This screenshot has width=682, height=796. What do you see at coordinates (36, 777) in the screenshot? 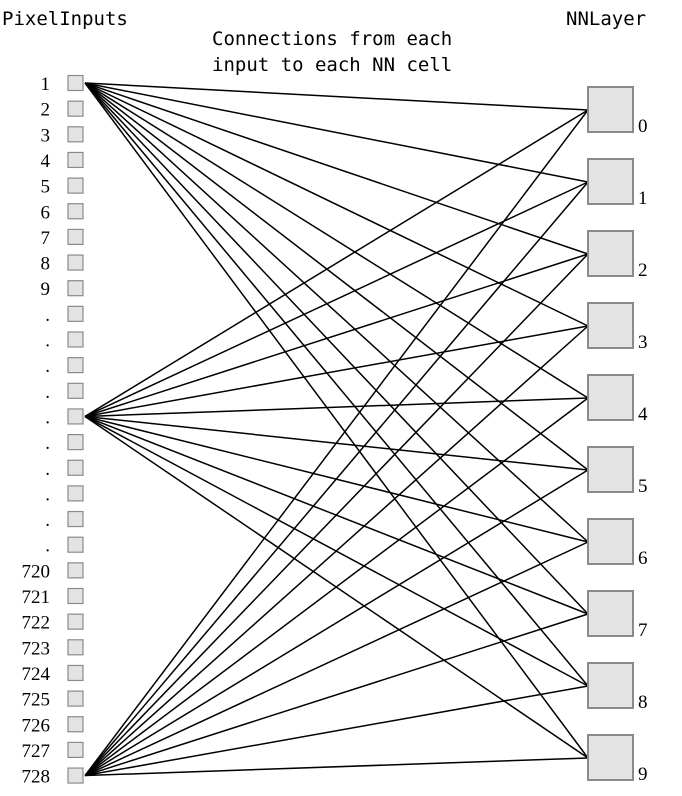
I see `input-label: 728` at bounding box center [36, 777].